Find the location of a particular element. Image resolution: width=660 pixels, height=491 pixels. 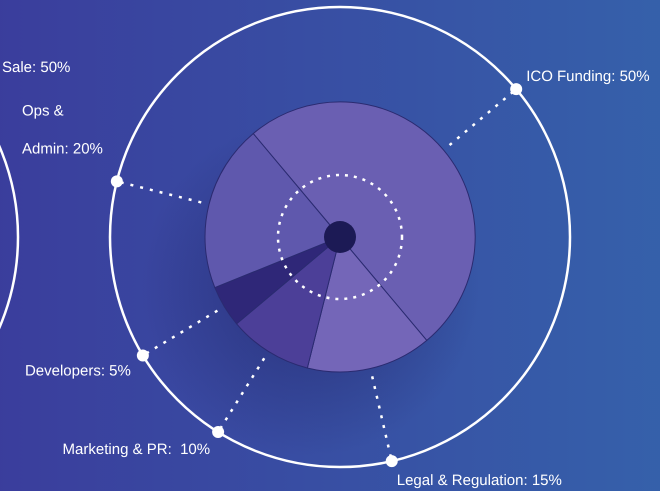

text: Sale: 50% is located at coordinates (36, 67).